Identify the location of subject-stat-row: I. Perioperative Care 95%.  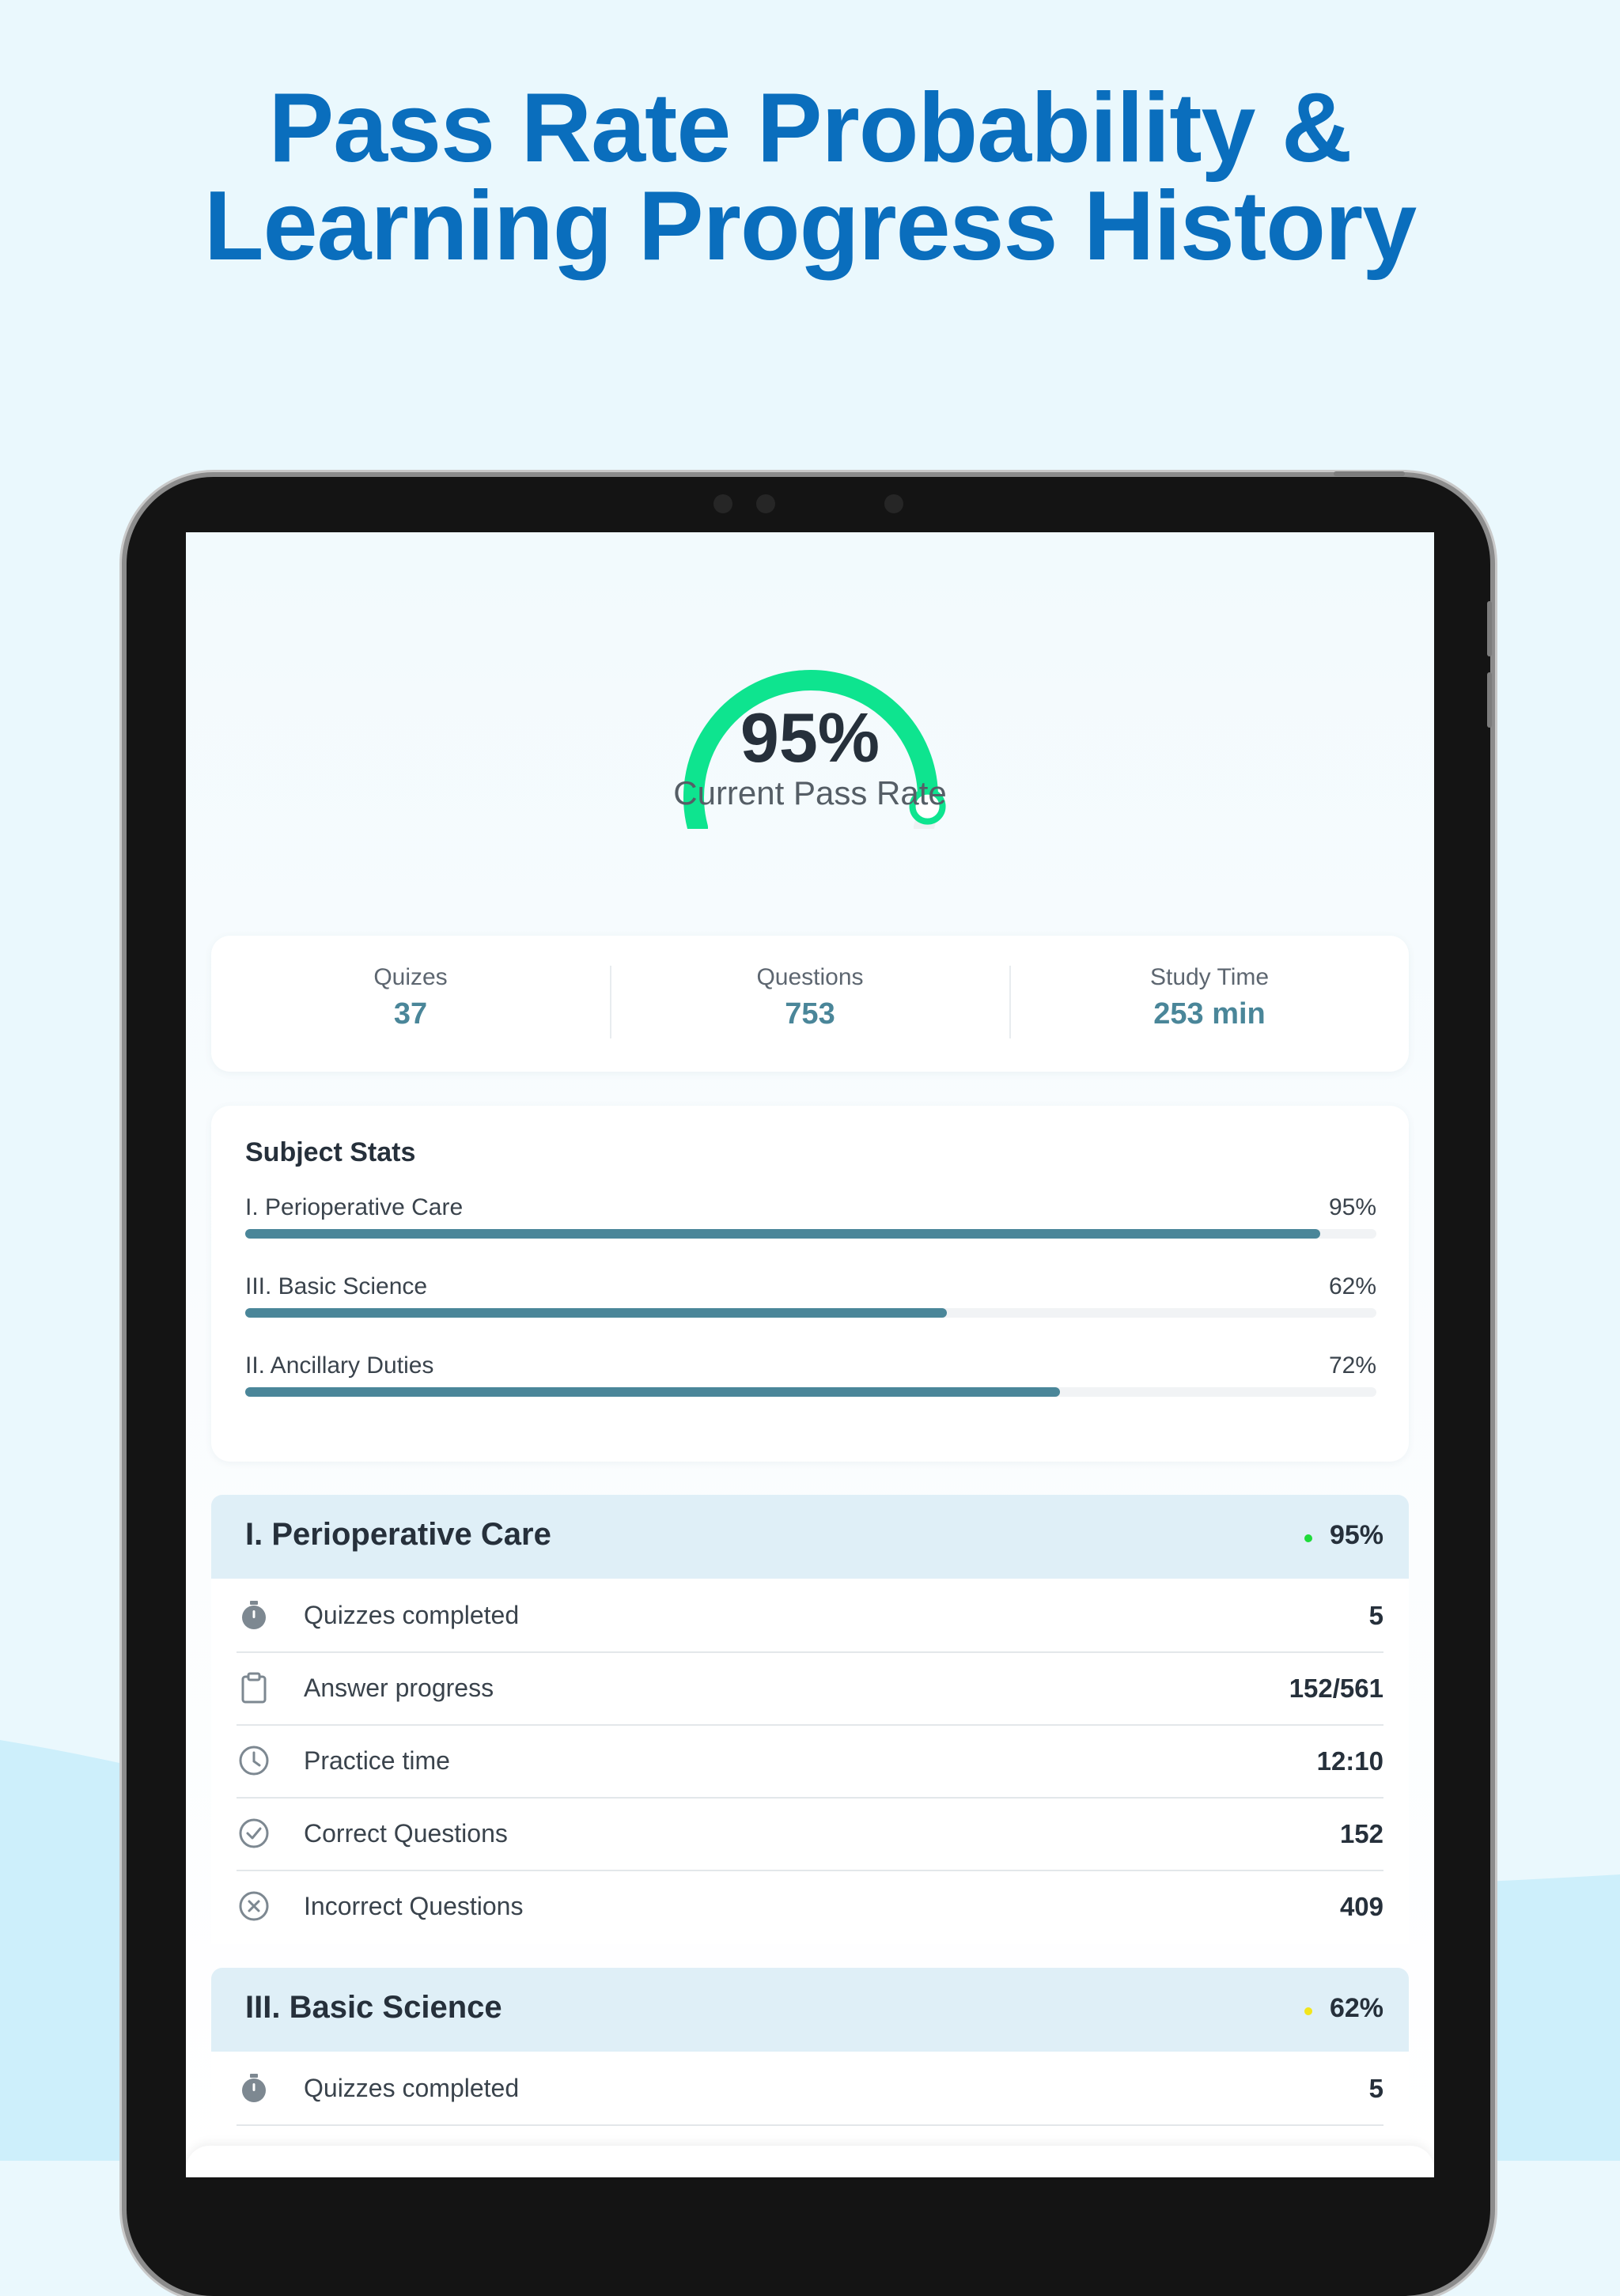
(810, 1218).